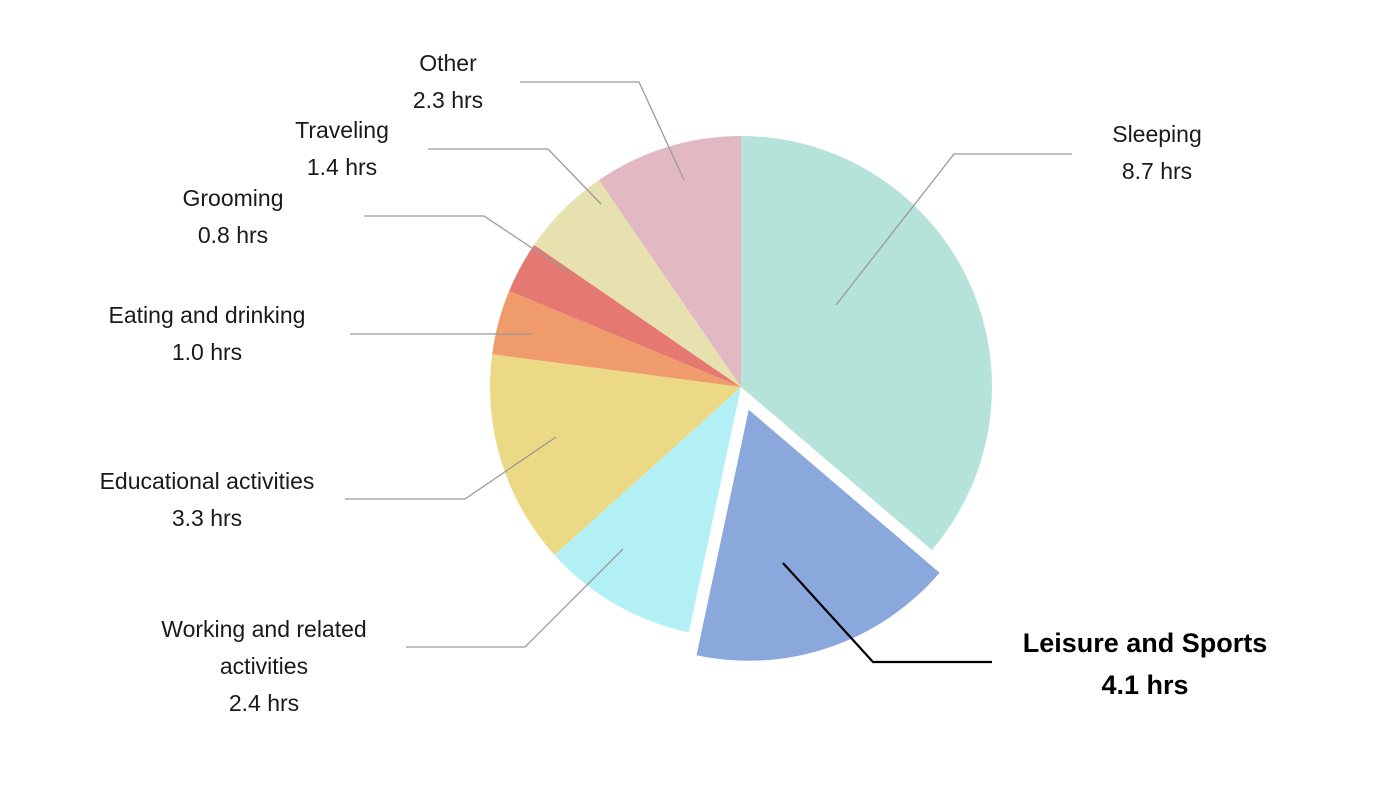 This screenshot has width=1396, height=794. What do you see at coordinates (515, 598) in the screenshot?
I see `leader-line-working-and-related-activities` at bounding box center [515, 598].